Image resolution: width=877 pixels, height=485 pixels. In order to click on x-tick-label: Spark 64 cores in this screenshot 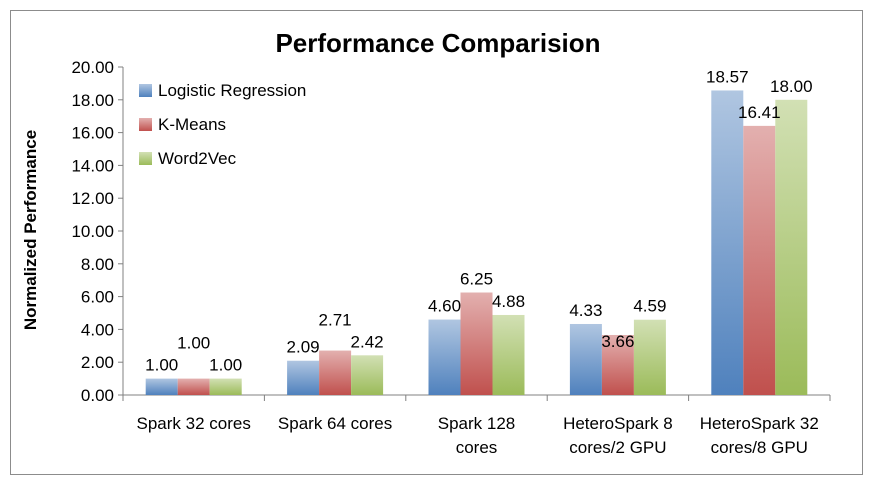, I will do `click(335, 423)`.